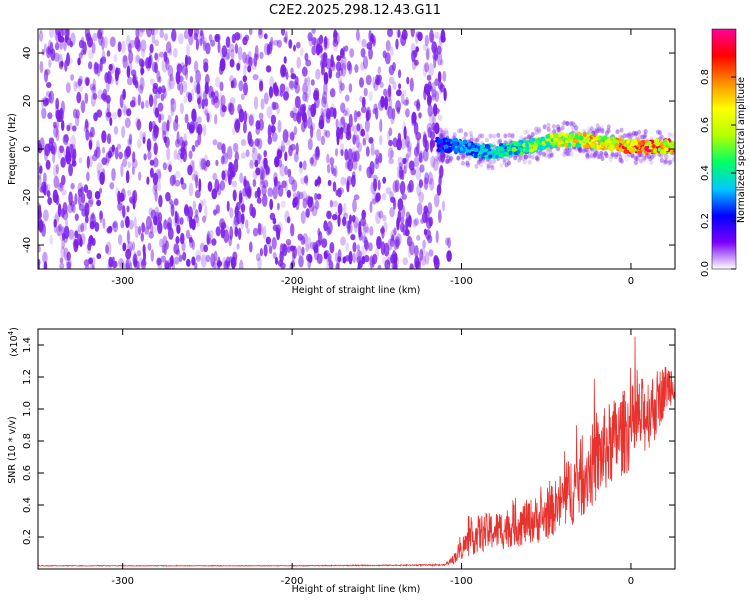 This screenshot has height=600, width=750. What do you see at coordinates (631, 281) in the screenshot?
I see `spectrogram-x-tick-label: 0` at bounding box center [631, 281].